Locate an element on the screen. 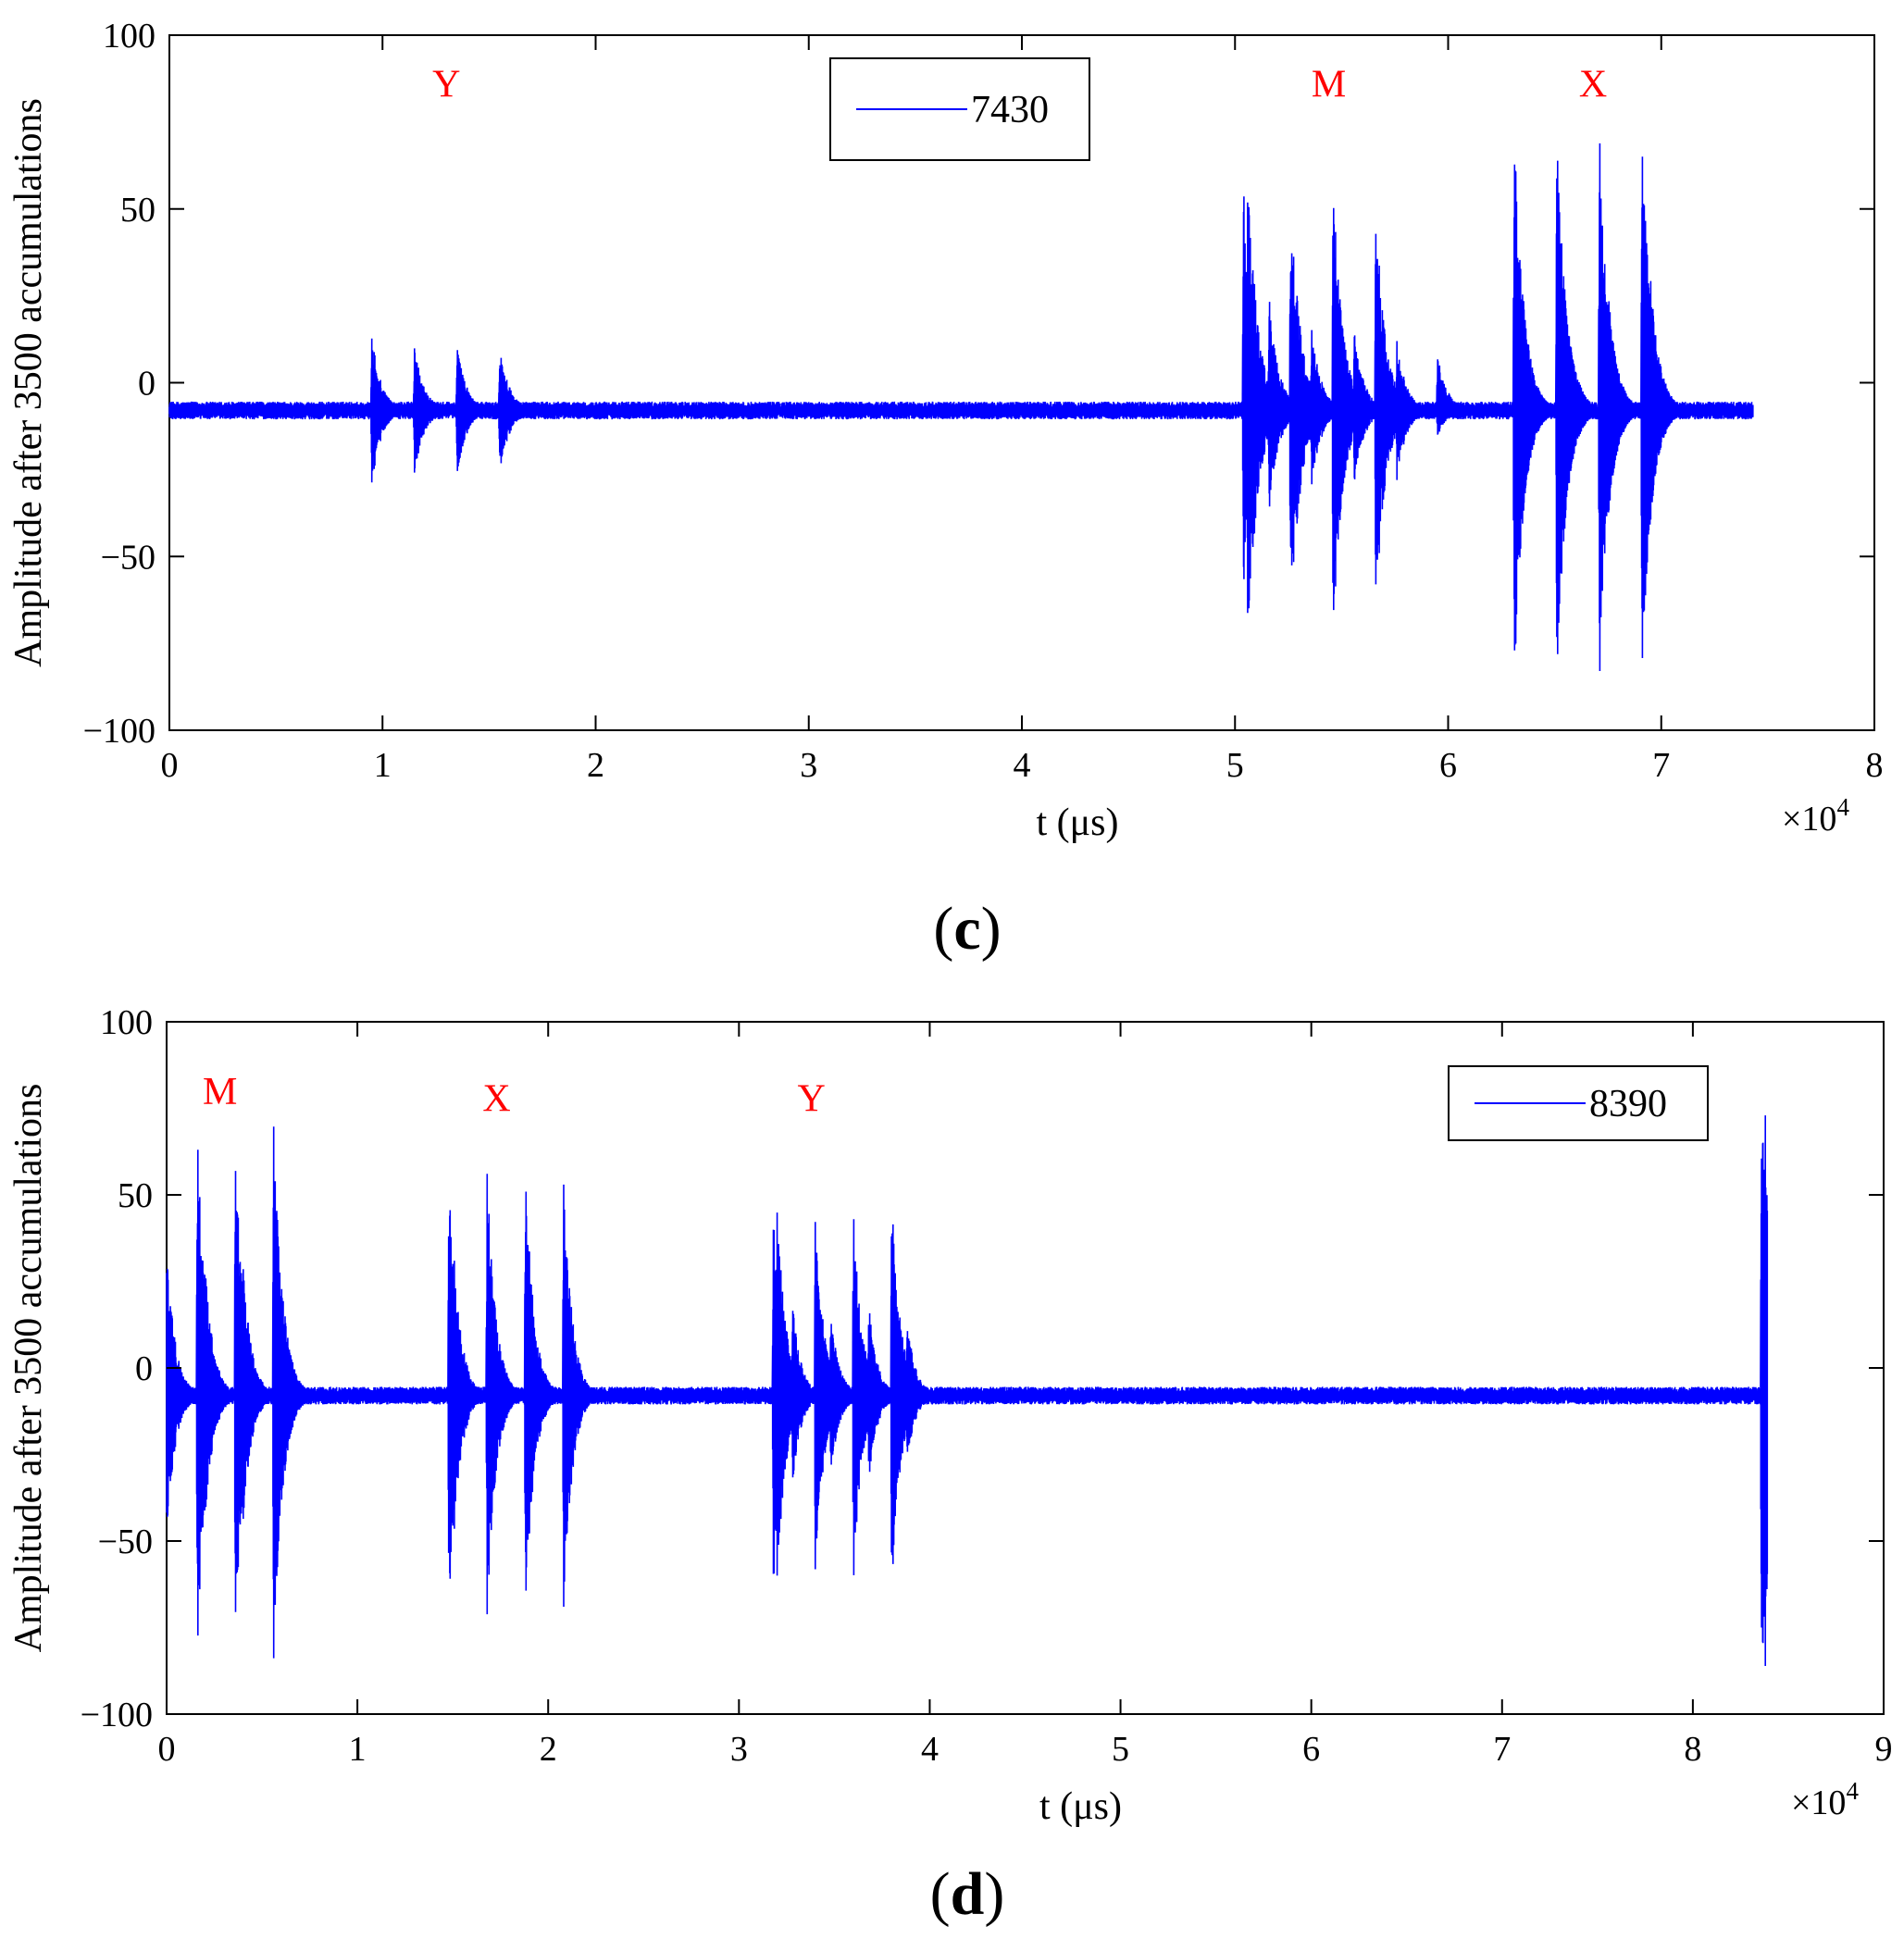 This screenshot has width=1904, height=1939. legend-label: 8390 is located at coordinates (1628, 1104).